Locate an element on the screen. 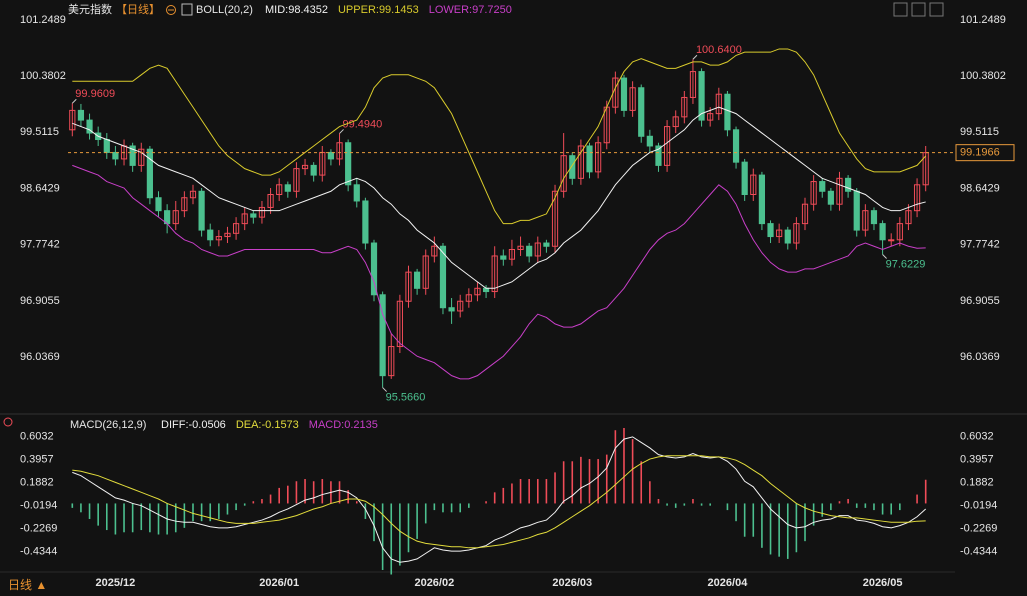  x-tick-label: 2026/01 is located at coordinates (279, 583).